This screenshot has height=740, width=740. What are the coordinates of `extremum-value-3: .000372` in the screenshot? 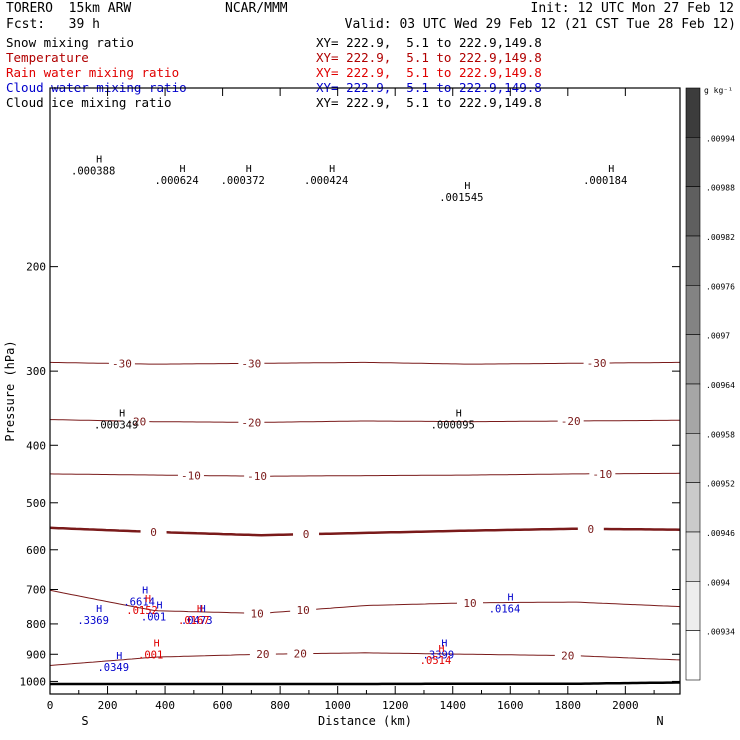 It's located at (243, 181).